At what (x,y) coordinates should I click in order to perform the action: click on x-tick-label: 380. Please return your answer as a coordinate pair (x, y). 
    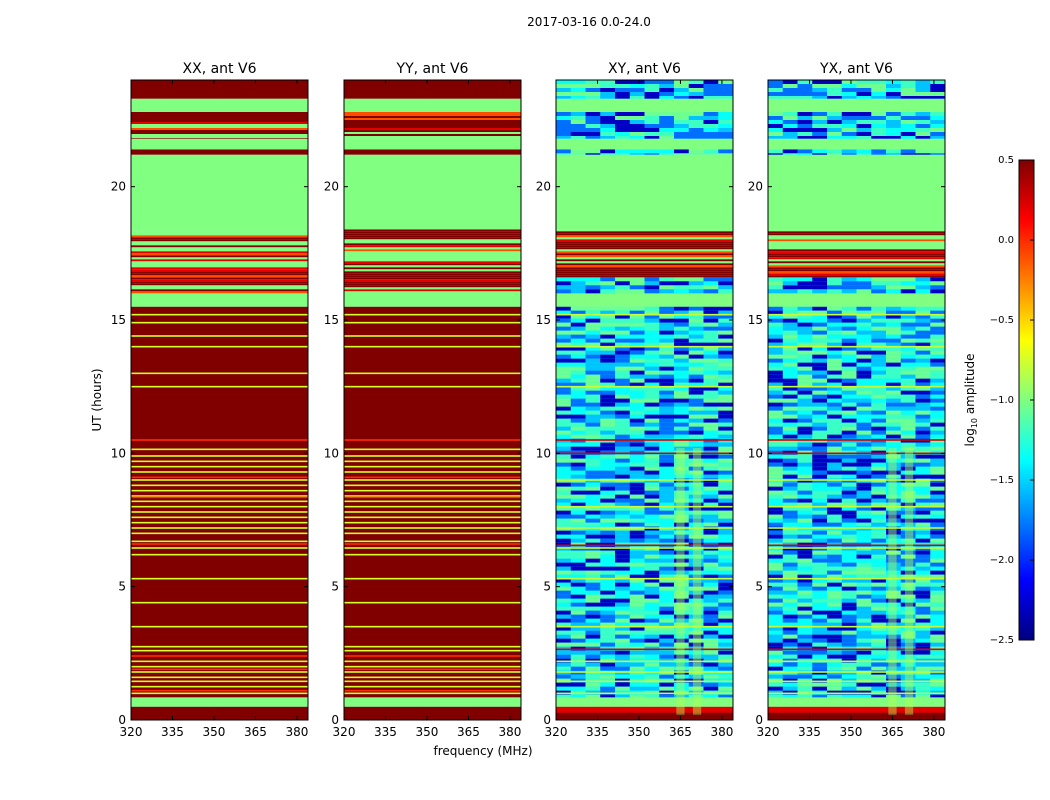
    Looking at the image, I should click on (933, 732).